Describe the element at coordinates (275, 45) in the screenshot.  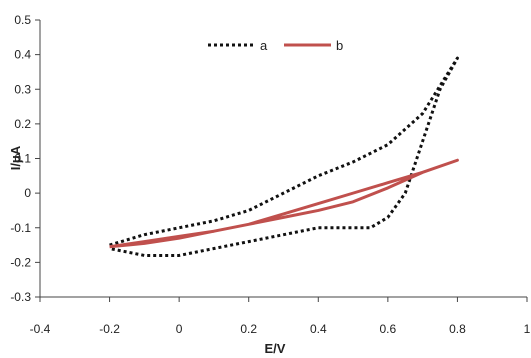
I see `legend: a b` at that location.